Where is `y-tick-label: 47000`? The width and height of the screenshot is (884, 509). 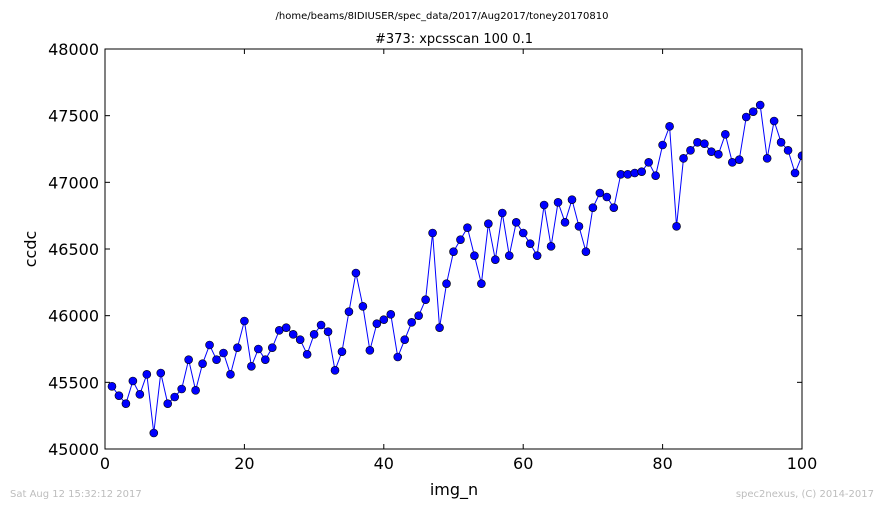
y-tick-label: 47000 is located at coordinates (73, 182).